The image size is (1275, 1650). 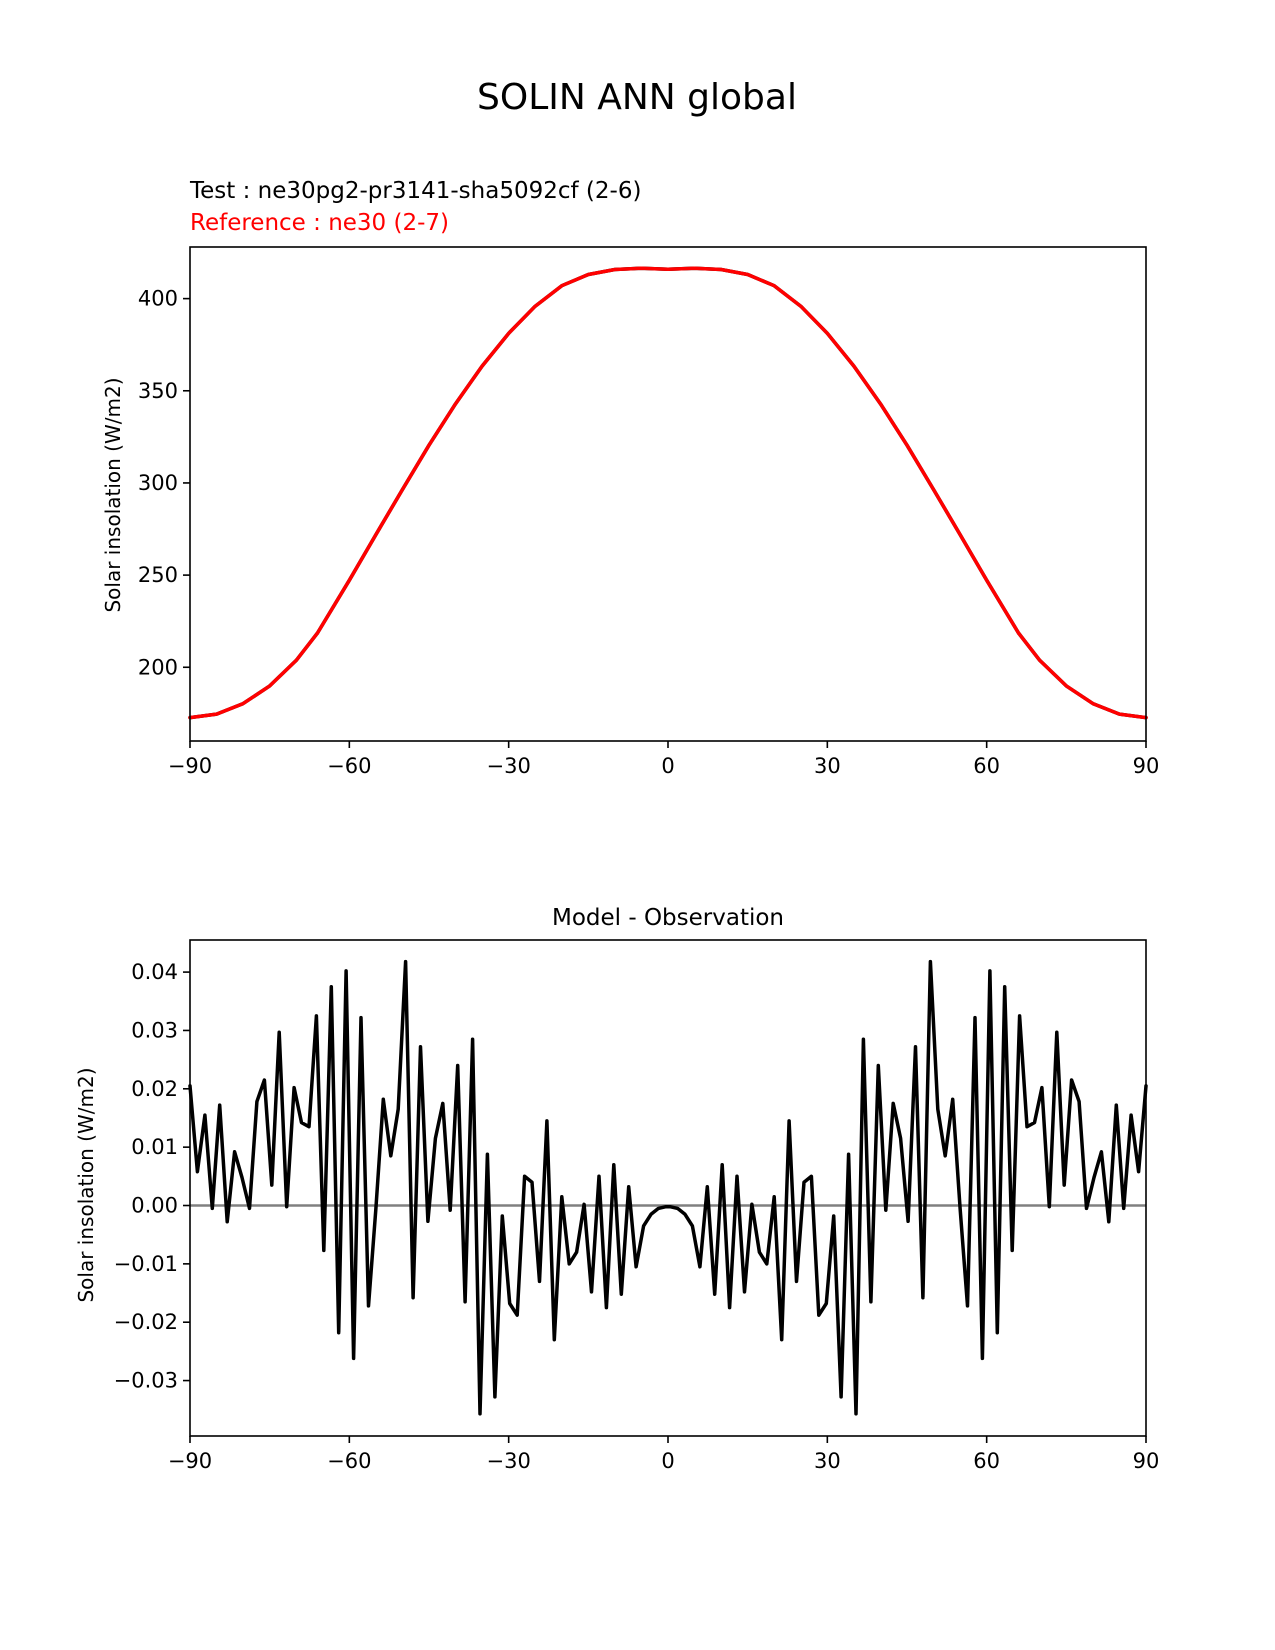 What do you see at coordinates (827, 1461) in the screenshot?
I see `bottom-xtick-label: 30` at bounding box center [827, 1461].